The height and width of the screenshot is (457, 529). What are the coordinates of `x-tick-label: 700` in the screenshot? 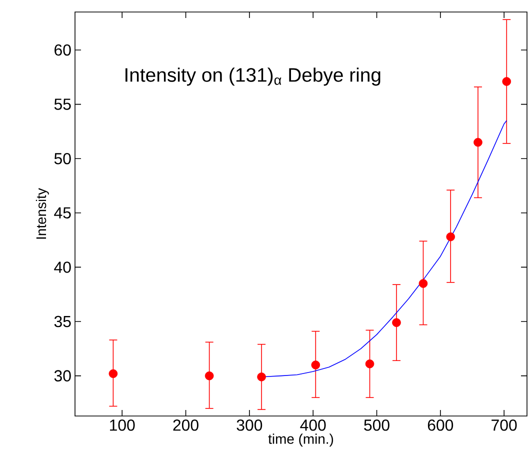 It's located at (504, 425).